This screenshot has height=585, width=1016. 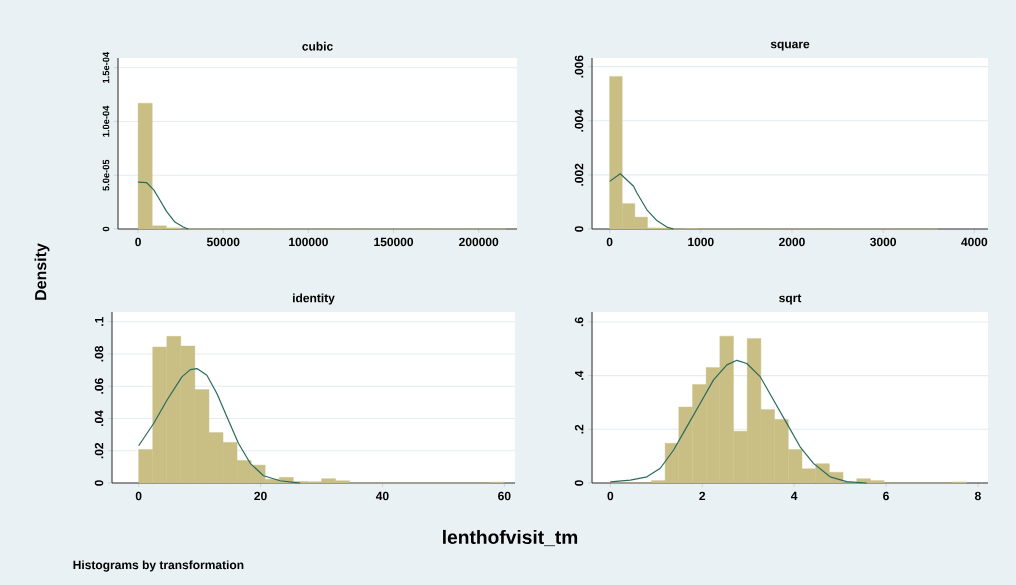 I want to click on x-tick-label: 200000, so click(x=479, y=242).